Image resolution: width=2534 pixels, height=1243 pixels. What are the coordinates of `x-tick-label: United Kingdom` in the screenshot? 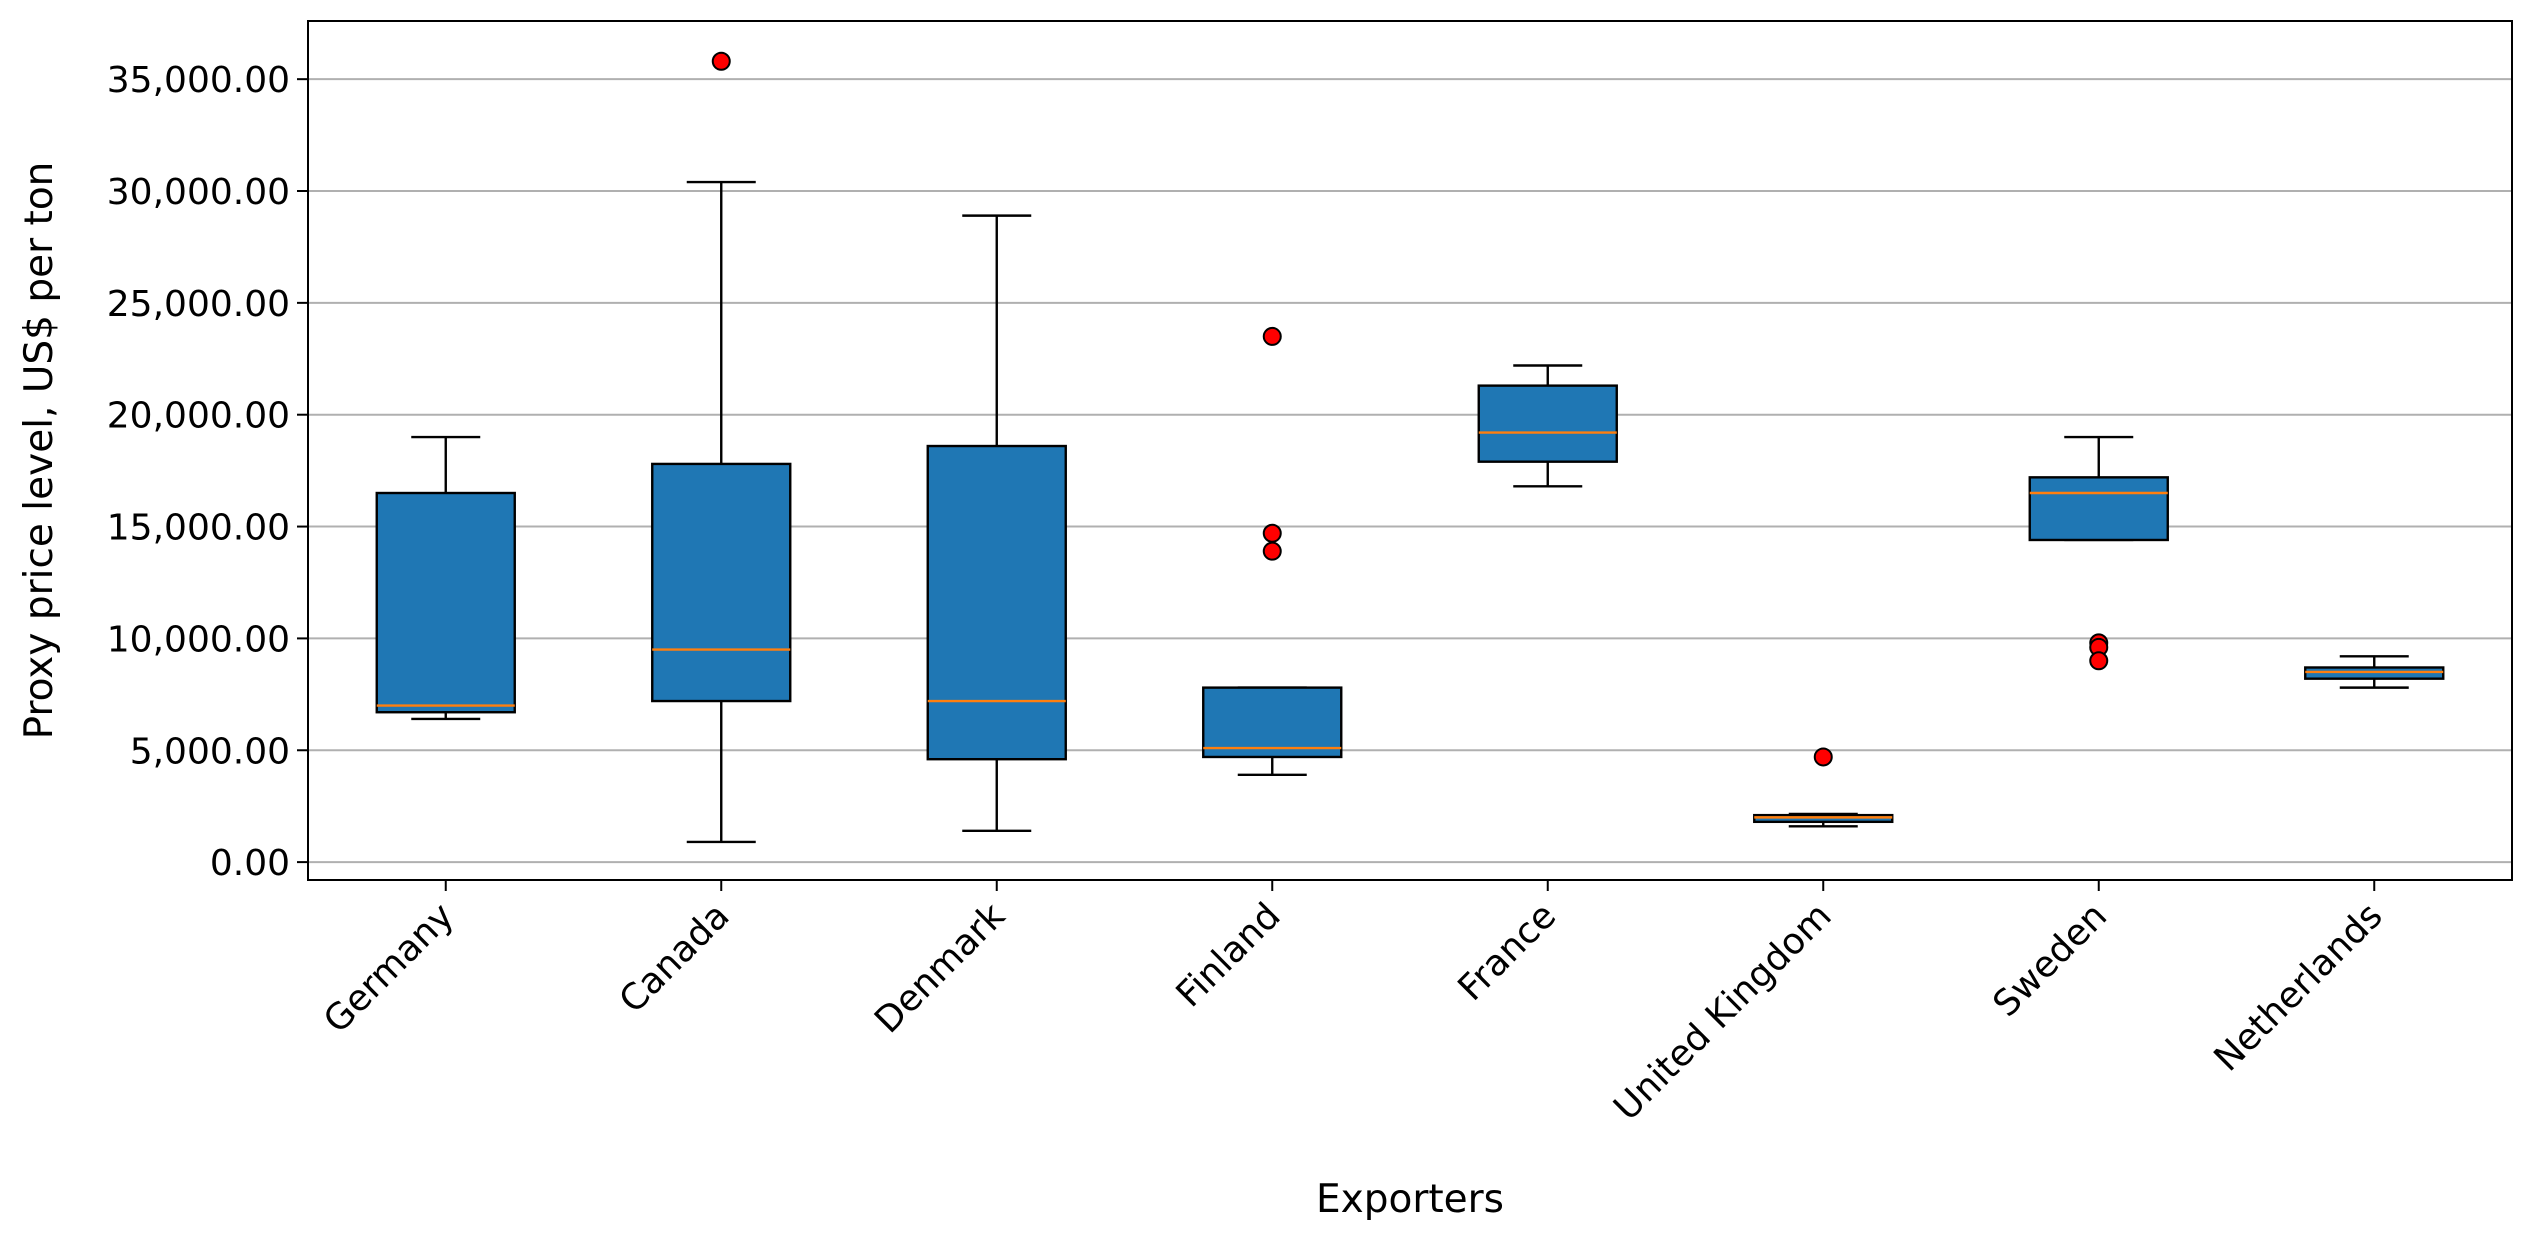 It's located at (1722, 1011).